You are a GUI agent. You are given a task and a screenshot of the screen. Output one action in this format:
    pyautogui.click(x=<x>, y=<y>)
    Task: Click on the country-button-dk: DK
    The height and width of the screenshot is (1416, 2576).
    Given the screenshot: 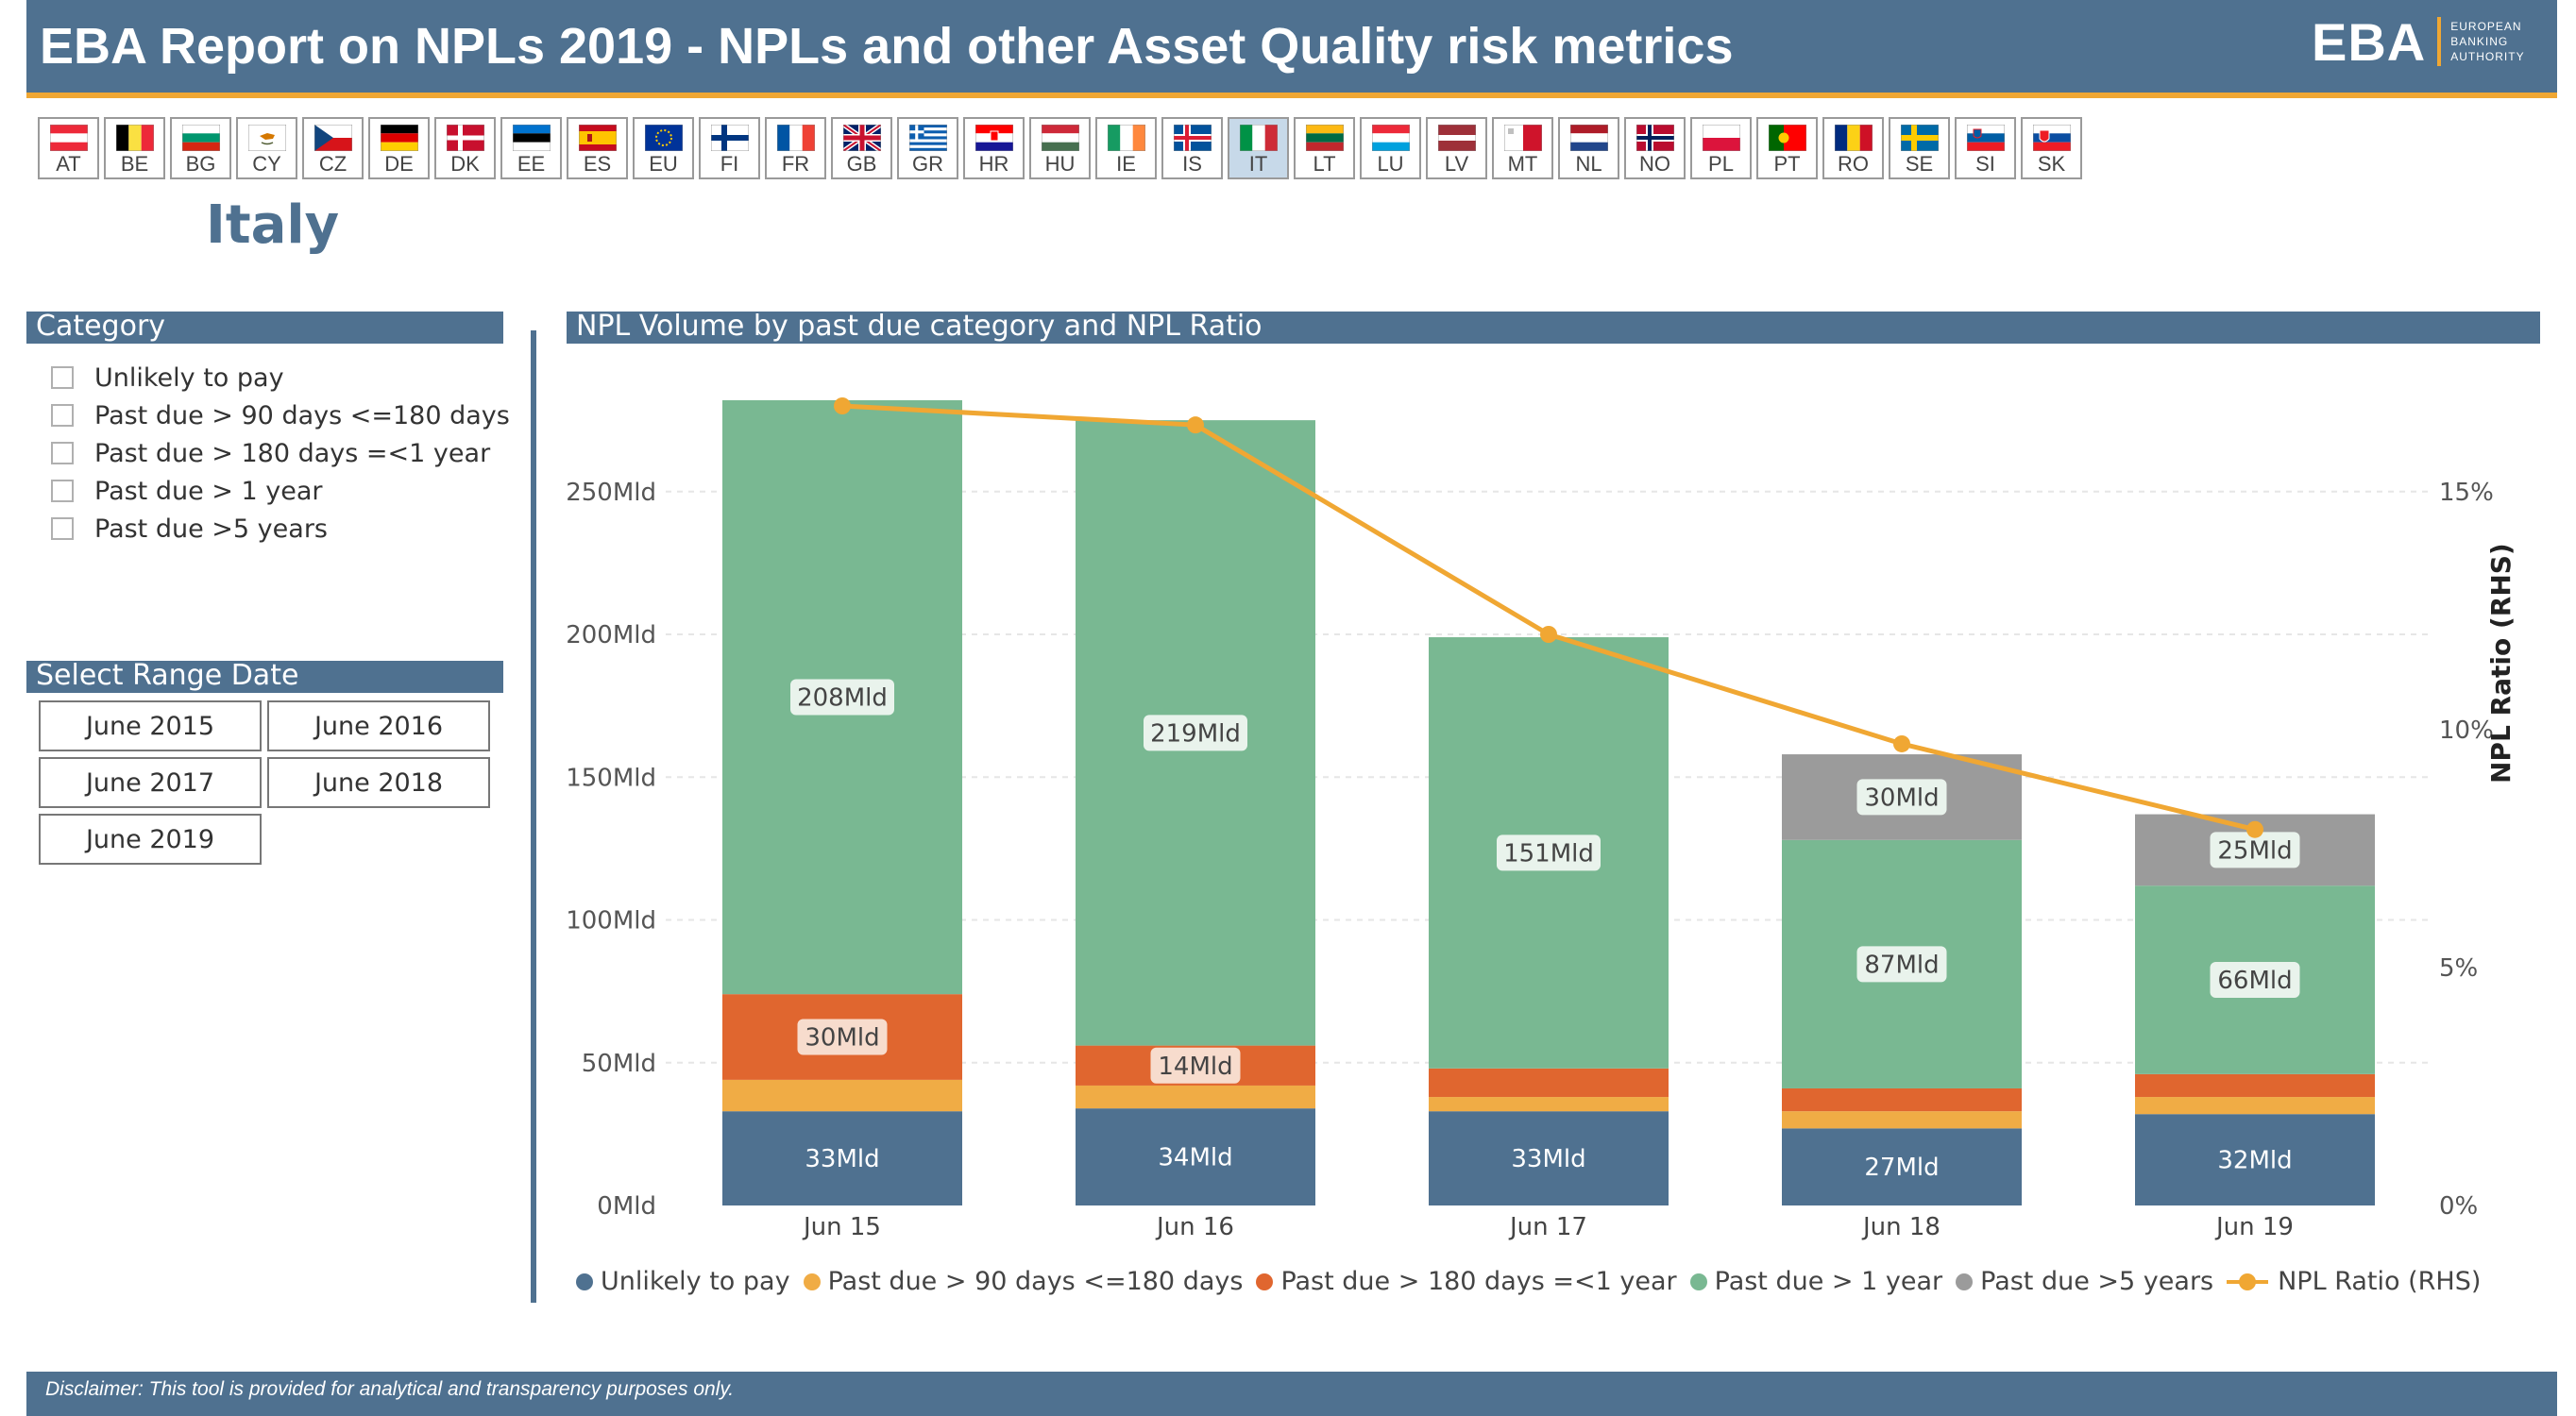 What is the action you would take?
    pyautogui.click(x=465, y=148)
    